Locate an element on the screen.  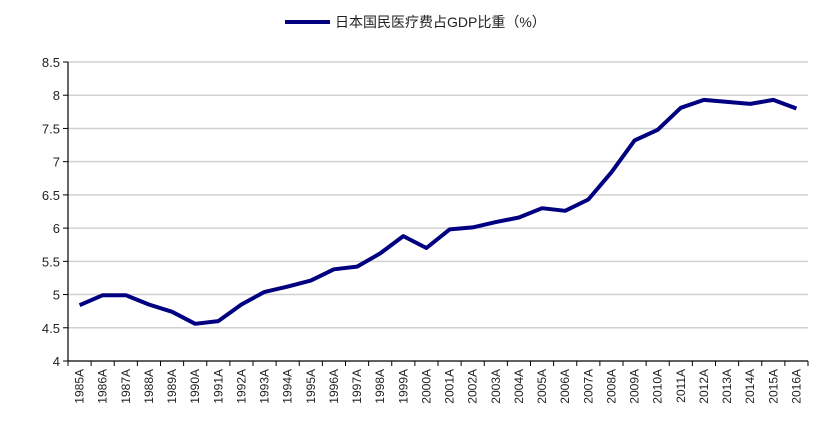
x-tick-label: 1989A is located at coordinates (172, 386).